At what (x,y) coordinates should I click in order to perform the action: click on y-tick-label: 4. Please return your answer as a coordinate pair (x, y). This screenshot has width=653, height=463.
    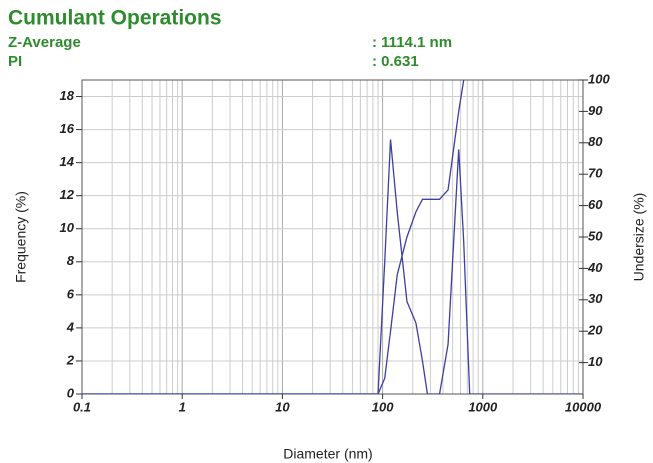
    Looking at the image, I should click on (70, 326).